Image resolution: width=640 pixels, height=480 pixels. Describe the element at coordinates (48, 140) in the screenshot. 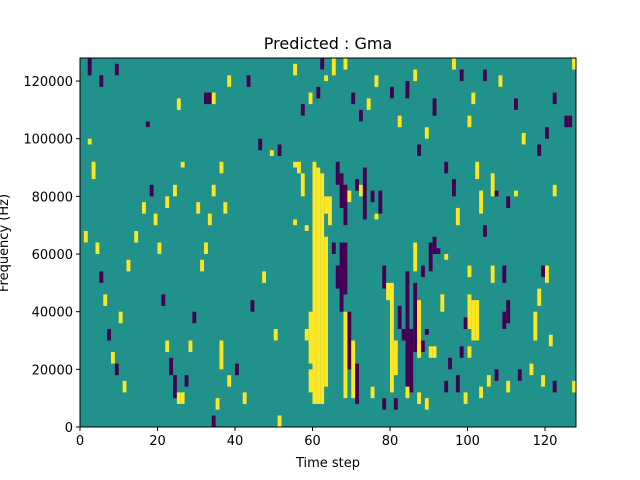

I see `y-tick-label: 100000` at that location.